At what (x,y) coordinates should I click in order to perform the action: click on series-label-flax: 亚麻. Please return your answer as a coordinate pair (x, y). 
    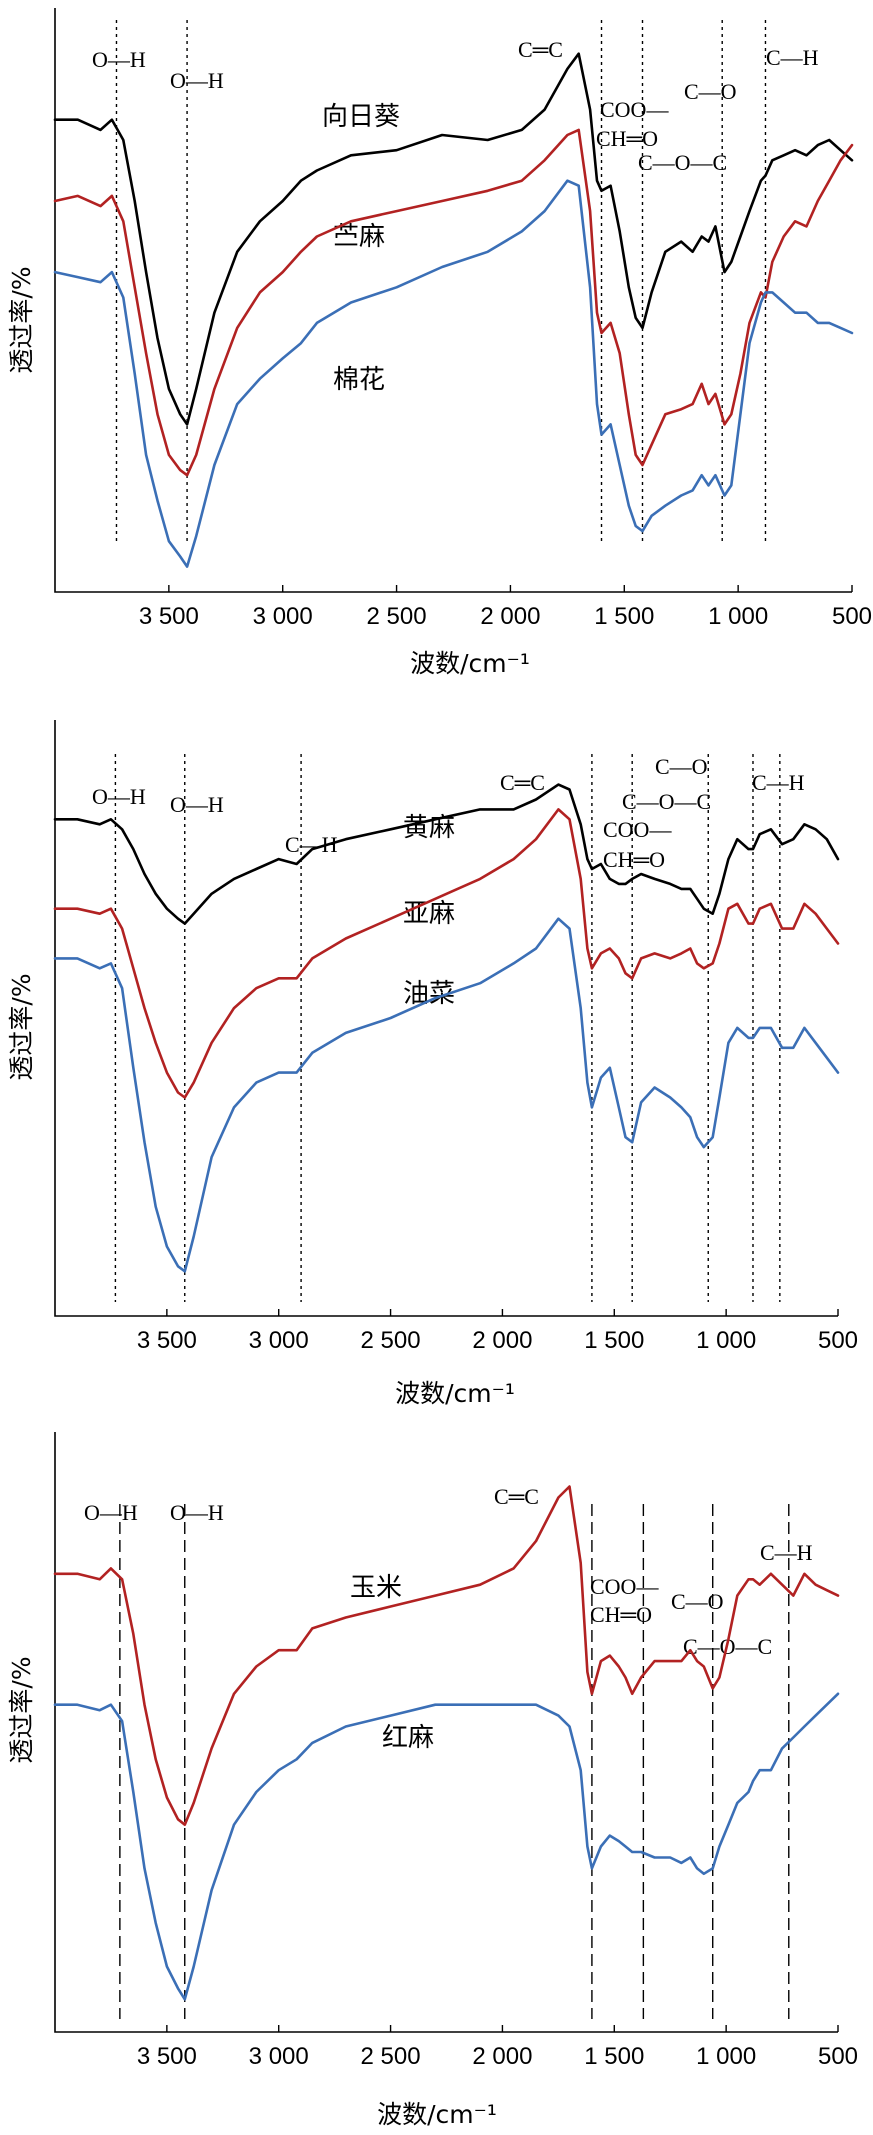
    Looking at the image, I should click on (429, 914).